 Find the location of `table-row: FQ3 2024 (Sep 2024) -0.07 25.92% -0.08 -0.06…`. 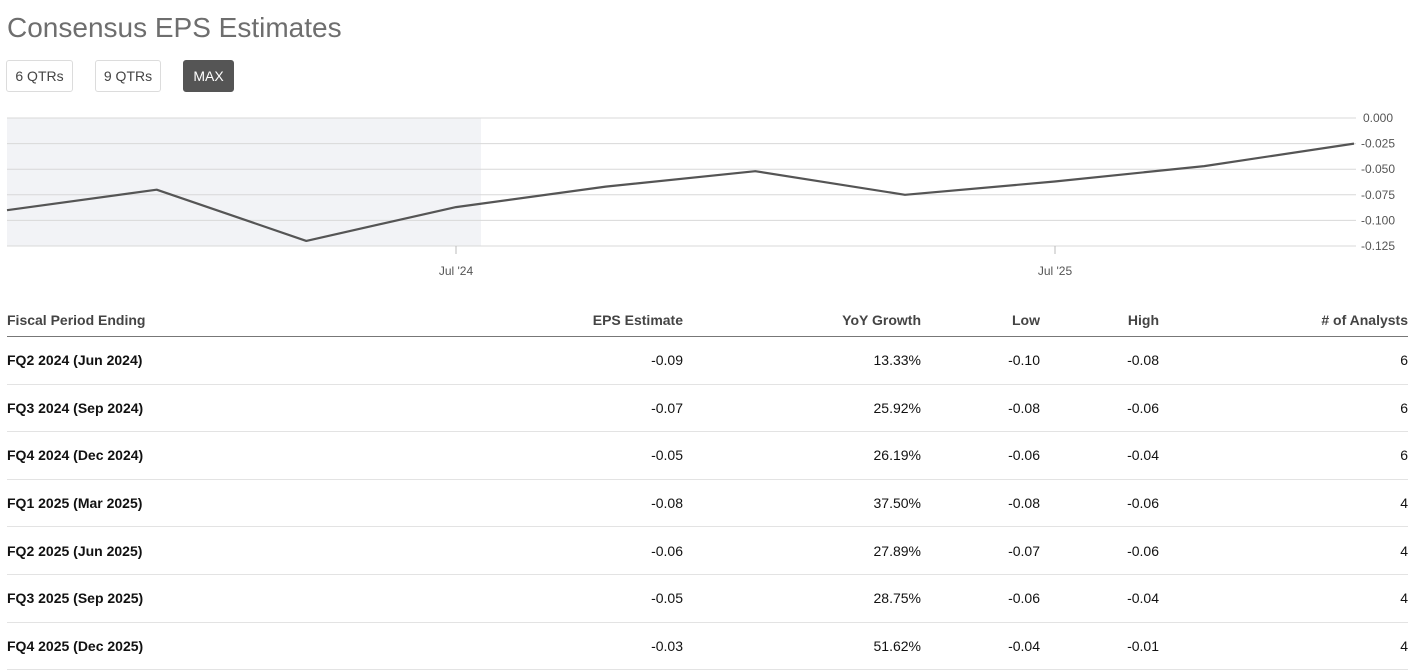

table-row: FQ3 2024 (Sep 2024) -0.07 25.92% -0.08 -0.06… is located at coordinates (707, 409).